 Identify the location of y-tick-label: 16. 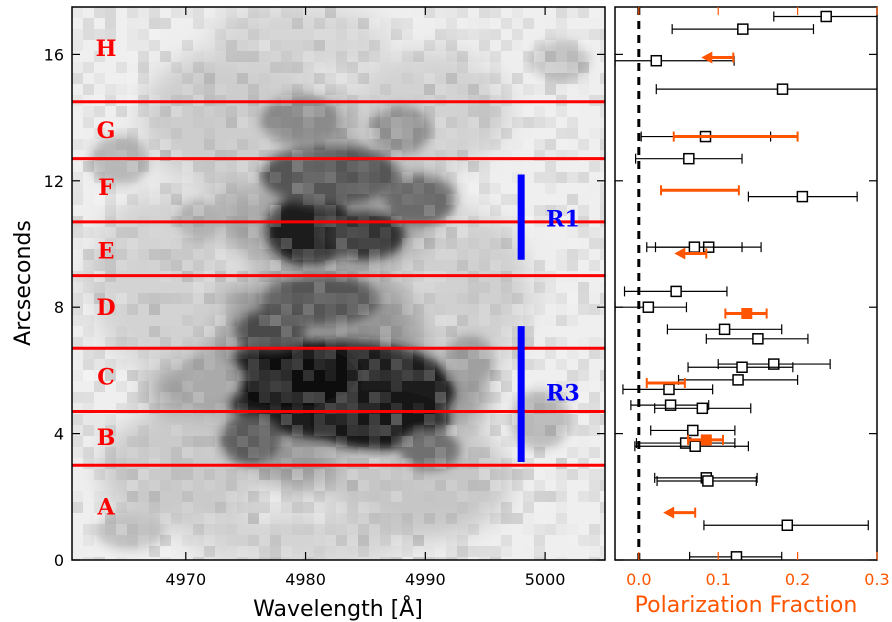
(54, 54).